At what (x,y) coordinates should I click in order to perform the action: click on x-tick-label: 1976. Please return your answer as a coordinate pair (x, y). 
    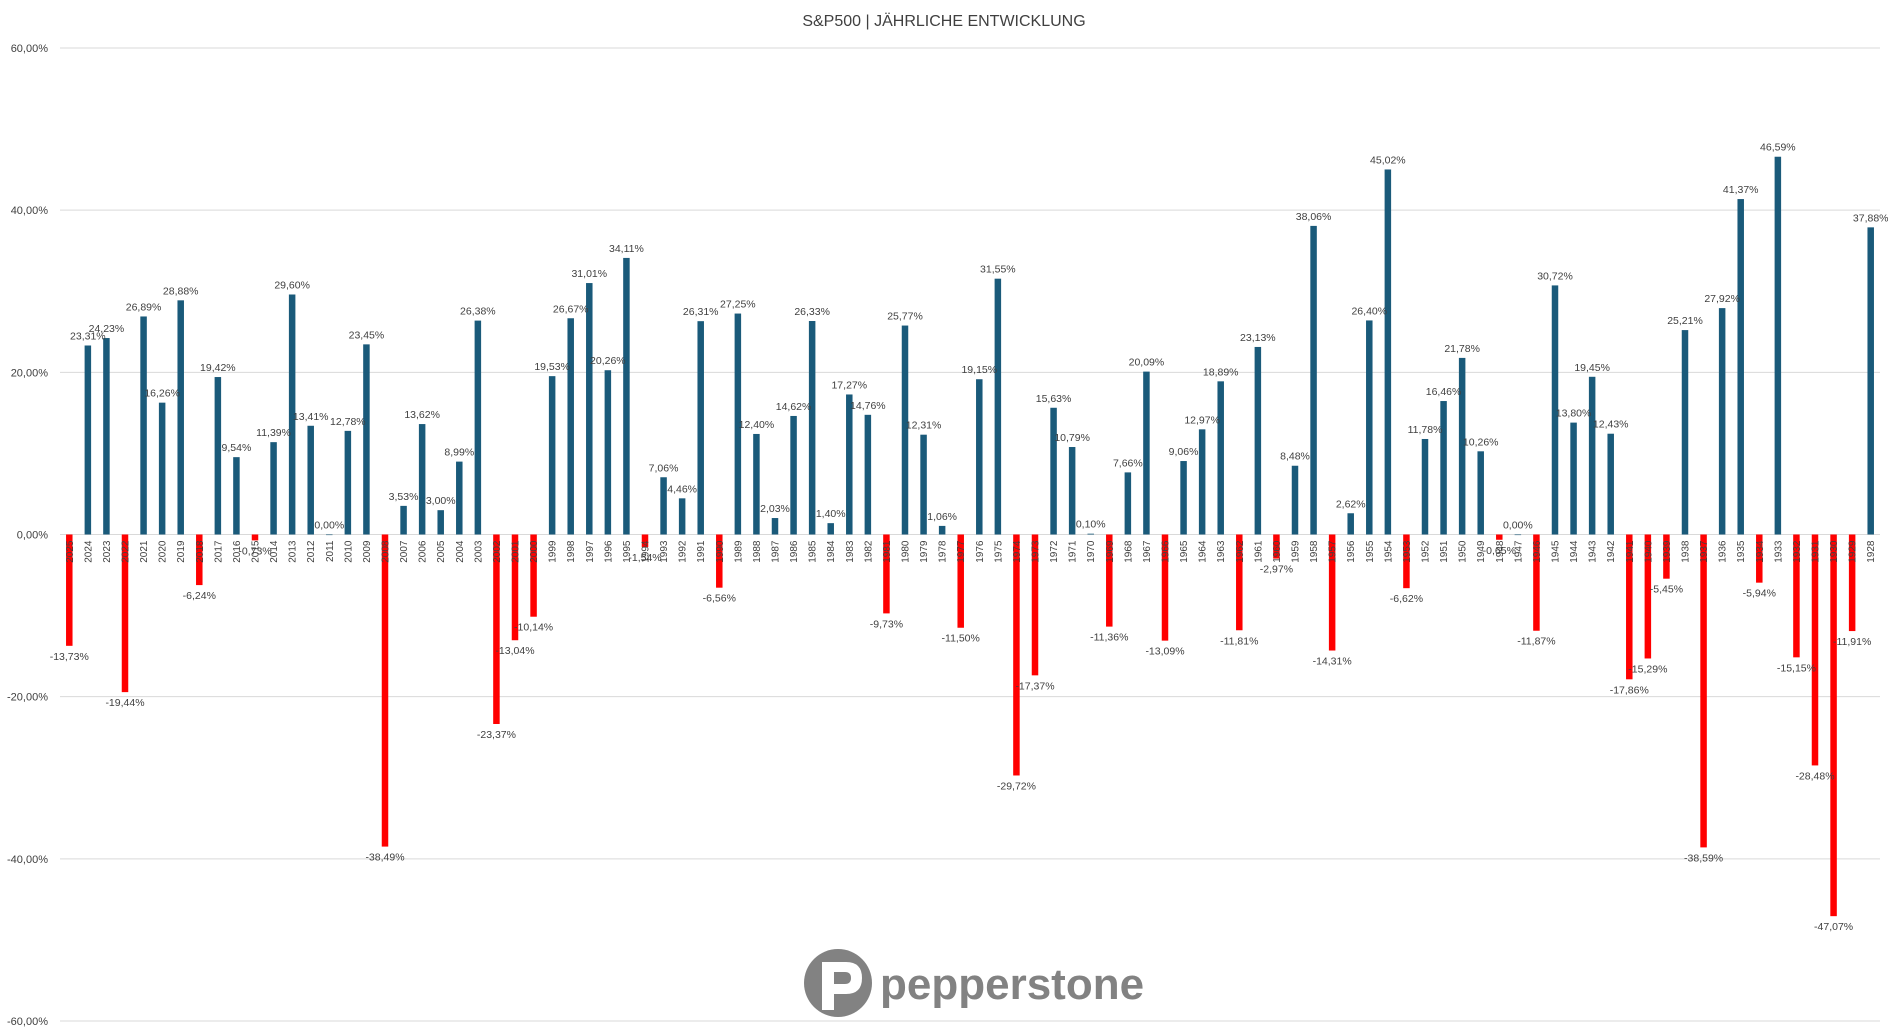
    Looking at the image, I should click on (980, 551).